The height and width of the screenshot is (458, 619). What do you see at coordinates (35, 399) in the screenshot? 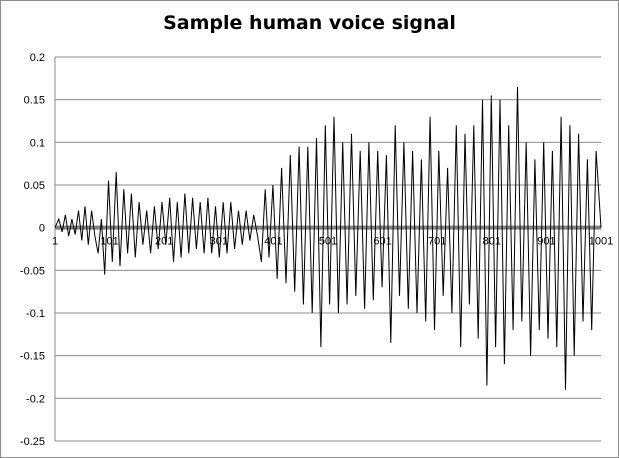
I see `y-tick-label: -0.2` at bounding box center [35, 399].